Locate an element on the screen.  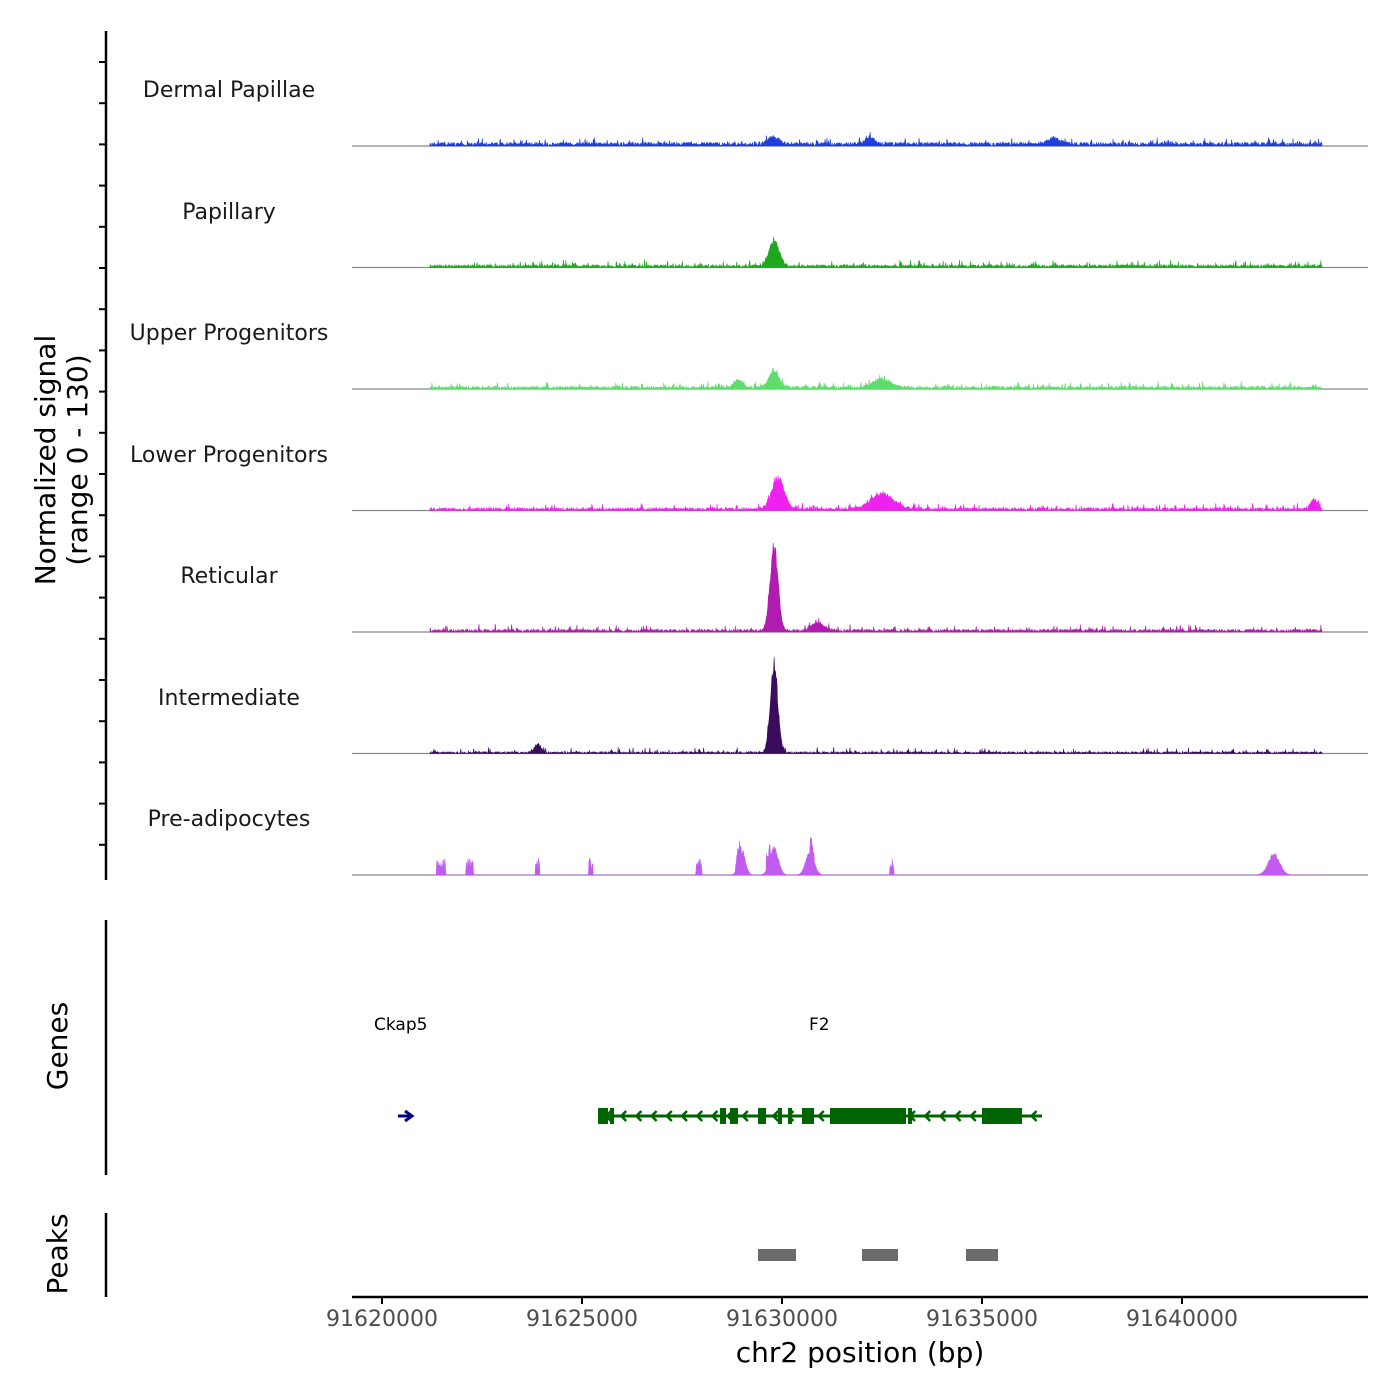
y-axis-title: Normalized signal (range 0 - 130) is located at coordinates (64, 460).